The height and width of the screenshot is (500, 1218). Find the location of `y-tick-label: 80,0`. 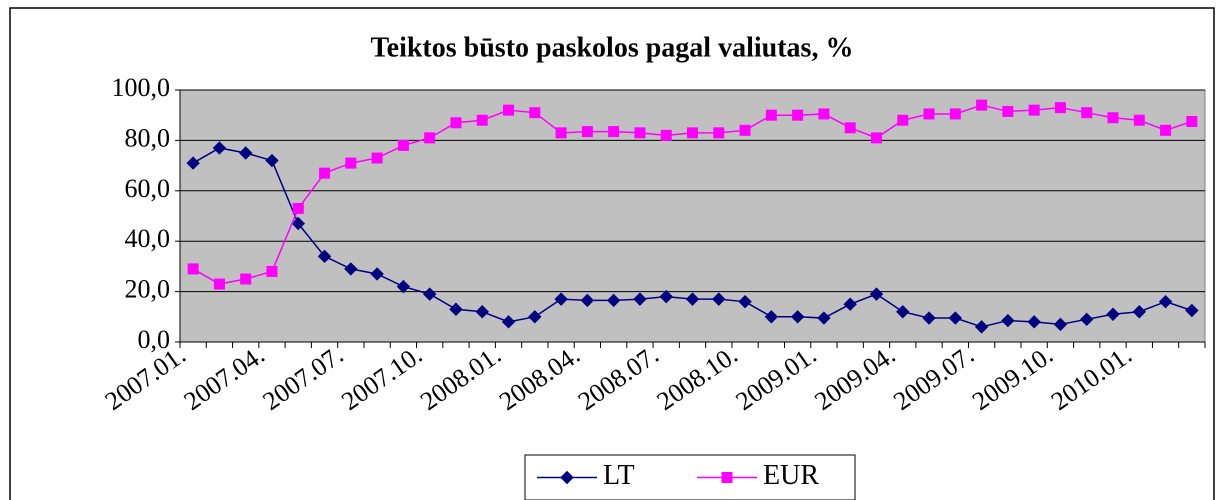

y-tick-label: 80,0 is located at coordinates (148, 137).